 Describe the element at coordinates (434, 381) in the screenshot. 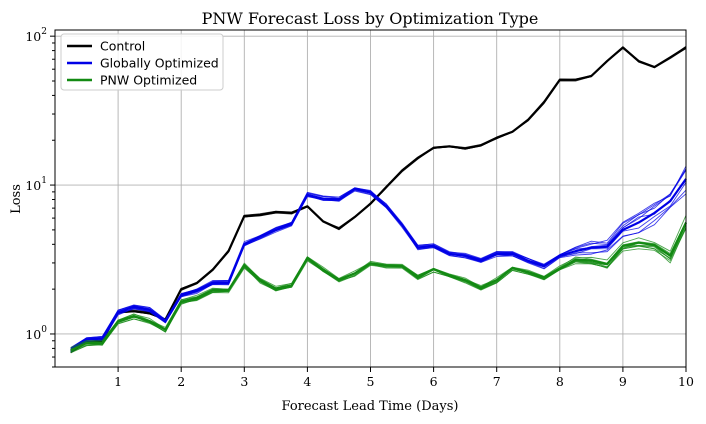

I see `x-tick-label: 6` at that location.